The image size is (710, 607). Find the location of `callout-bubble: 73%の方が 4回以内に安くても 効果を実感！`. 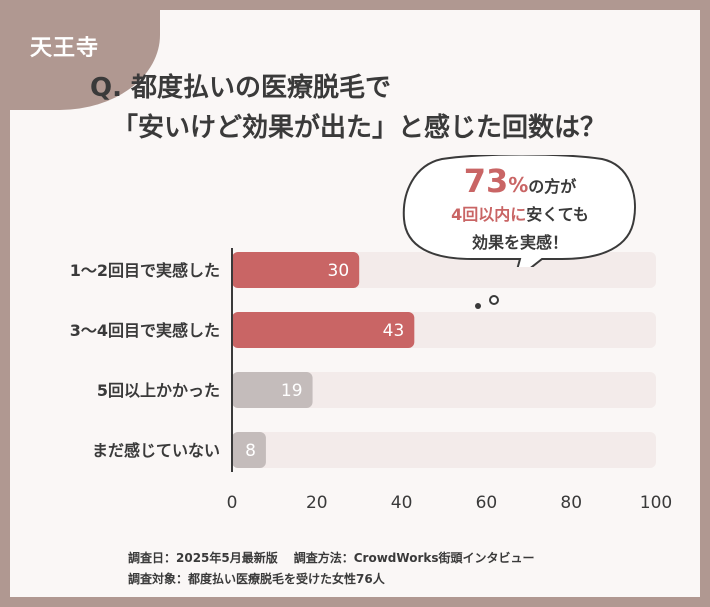

callout-bubble: 73%の方が 4回以内に安くても 効果を実感！ is located at coordinates (520, 211).